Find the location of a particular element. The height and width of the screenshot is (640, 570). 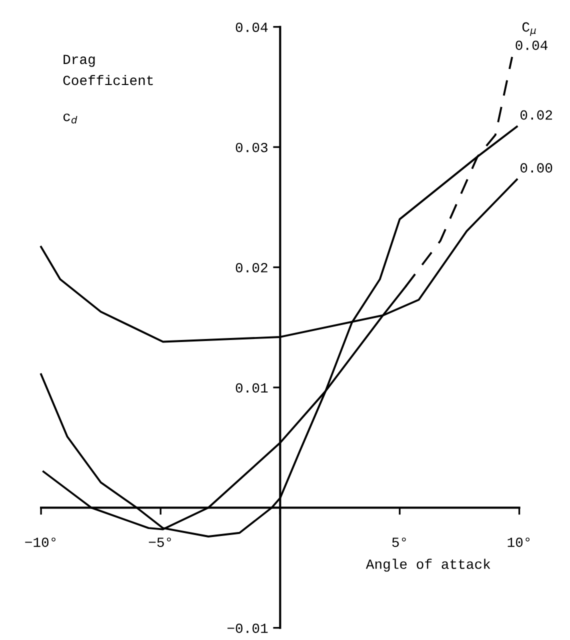

series-label: 0.02 is located at coordinates (536, 115).